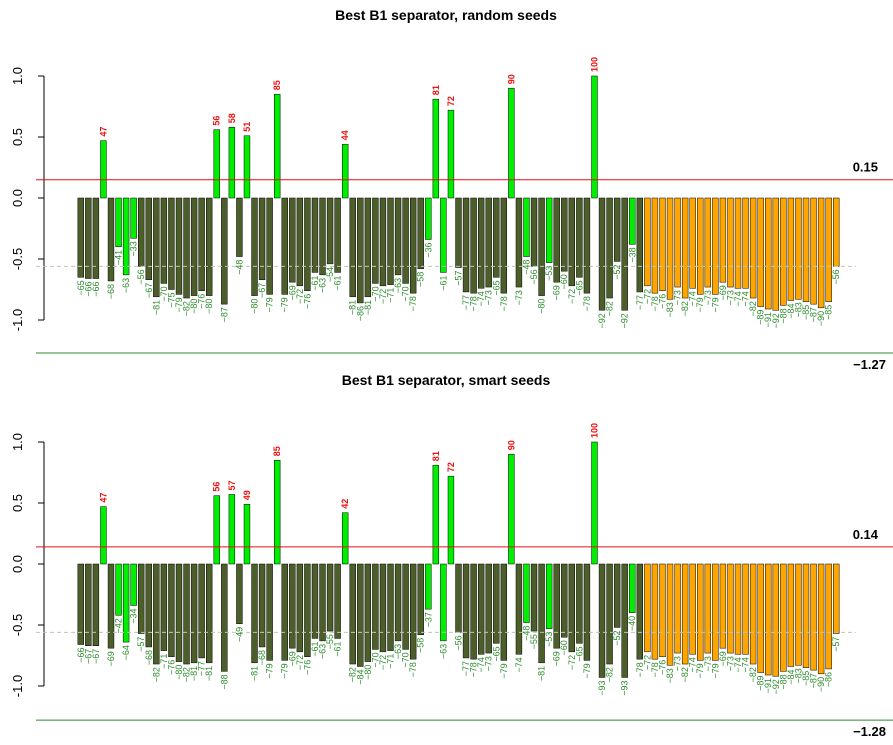 This screenshot has width=893, height=745. I want to click on panel-1-bar-label: −58, so click(421, 279).